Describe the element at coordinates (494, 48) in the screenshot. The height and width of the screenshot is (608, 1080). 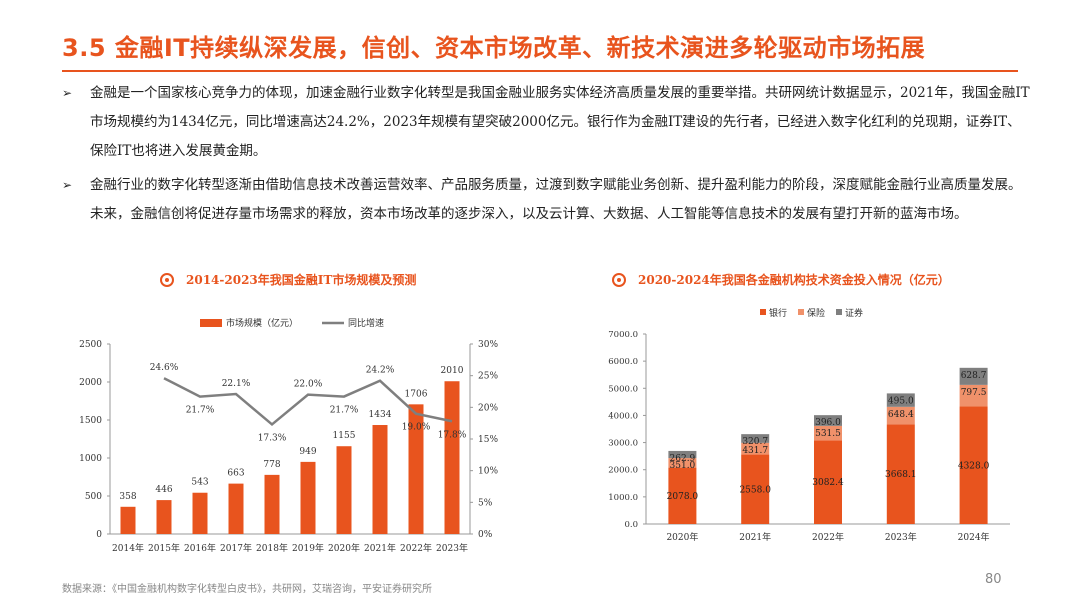
I see `page-title: 3.5 金融IT持续纵深发展，信创、资本市场改革、新技术演进多轮驱动市场拓展` at that location.